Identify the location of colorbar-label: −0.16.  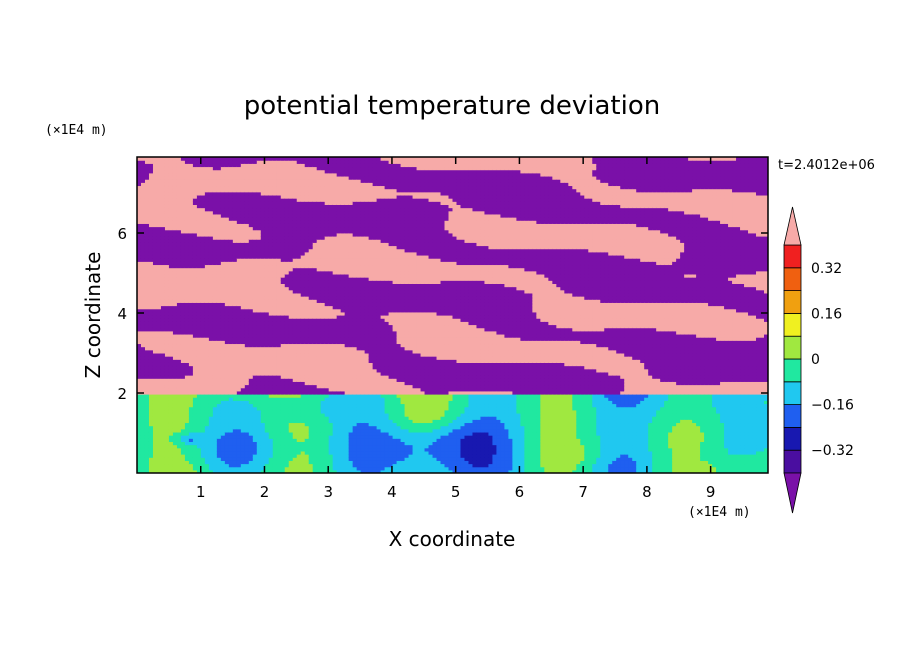
(832, 406).